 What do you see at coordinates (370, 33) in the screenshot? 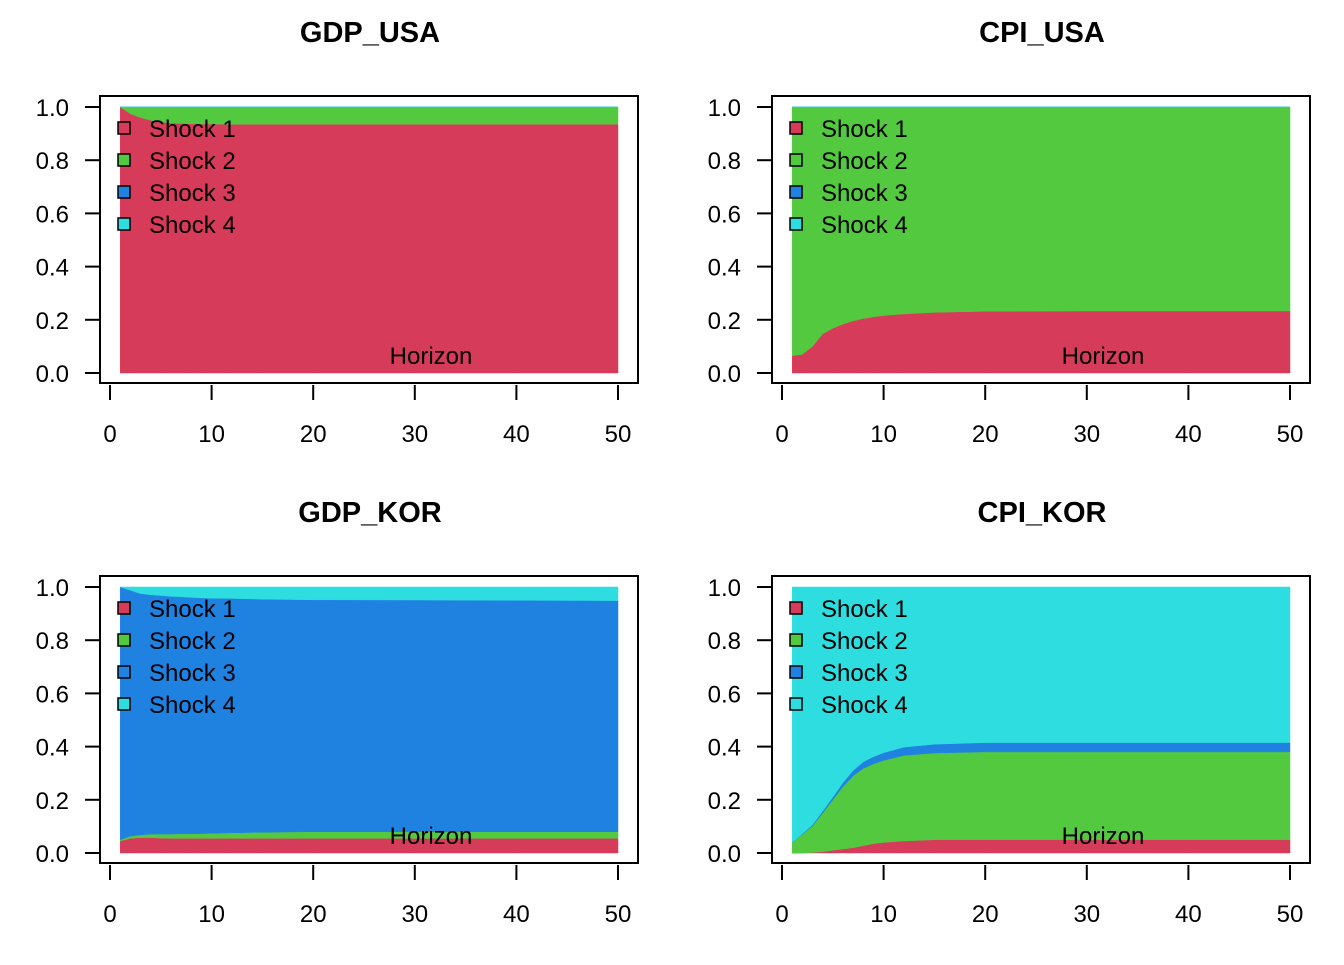
I see `panel-title: GDP_USA` at bounding box center [370, 33].